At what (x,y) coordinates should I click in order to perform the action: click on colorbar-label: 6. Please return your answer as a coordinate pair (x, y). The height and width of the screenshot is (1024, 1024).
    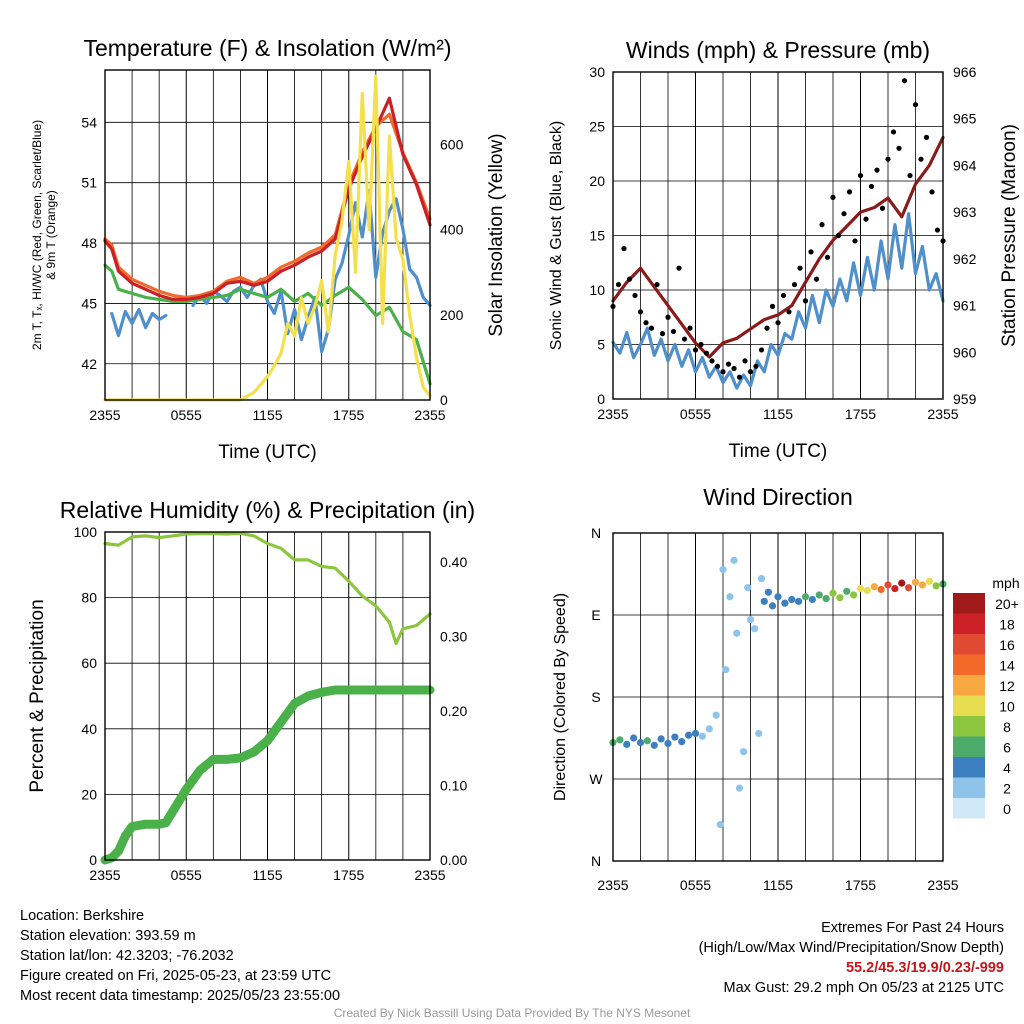
    Looking at the image, I should click on (1007, 748).